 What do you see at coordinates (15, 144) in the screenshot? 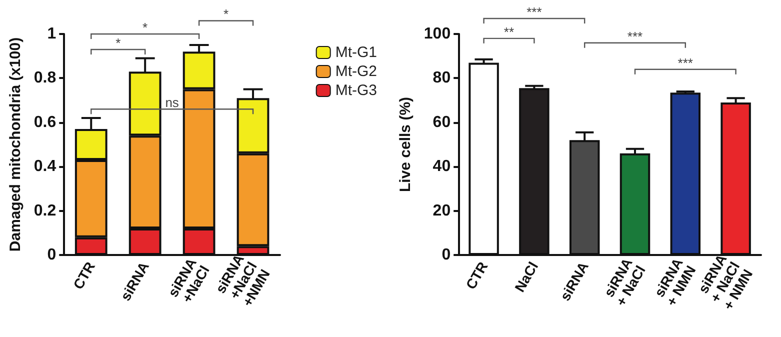
I see `y-axis-title: Damaged mitochondria (x100)` at bounding box center [15, 144].